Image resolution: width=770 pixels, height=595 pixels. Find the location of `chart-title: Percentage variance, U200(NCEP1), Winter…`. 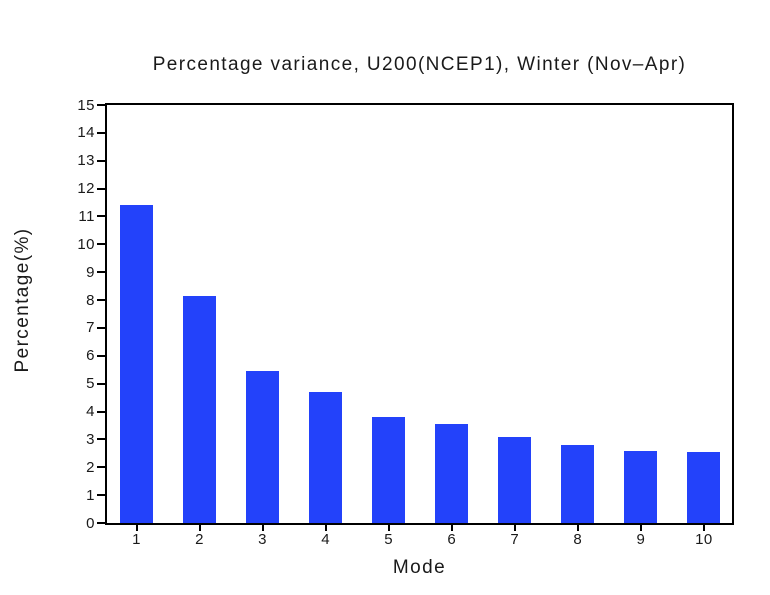

chart-title: Percentage variance, U200(NCEP1), Winter… is located at coordinates (419, 64).